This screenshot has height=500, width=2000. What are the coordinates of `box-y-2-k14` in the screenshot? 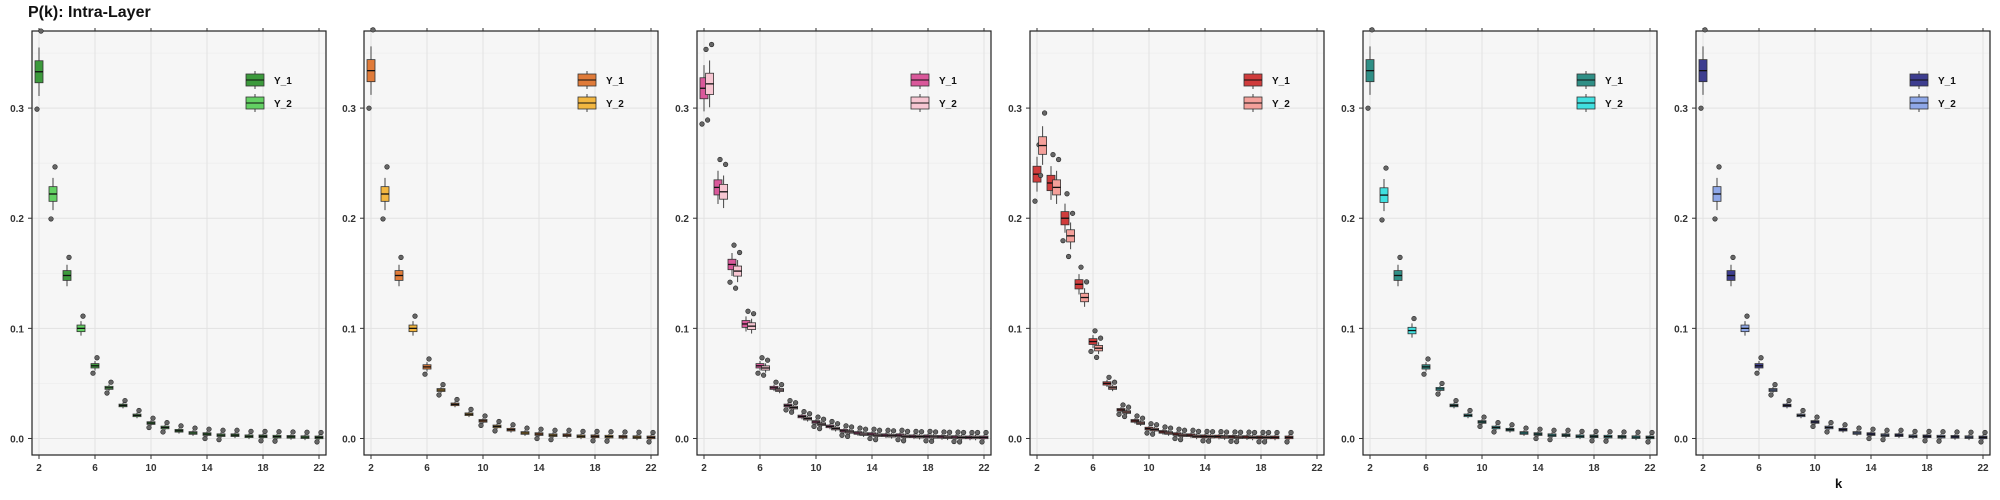 It's located at (905, 436).